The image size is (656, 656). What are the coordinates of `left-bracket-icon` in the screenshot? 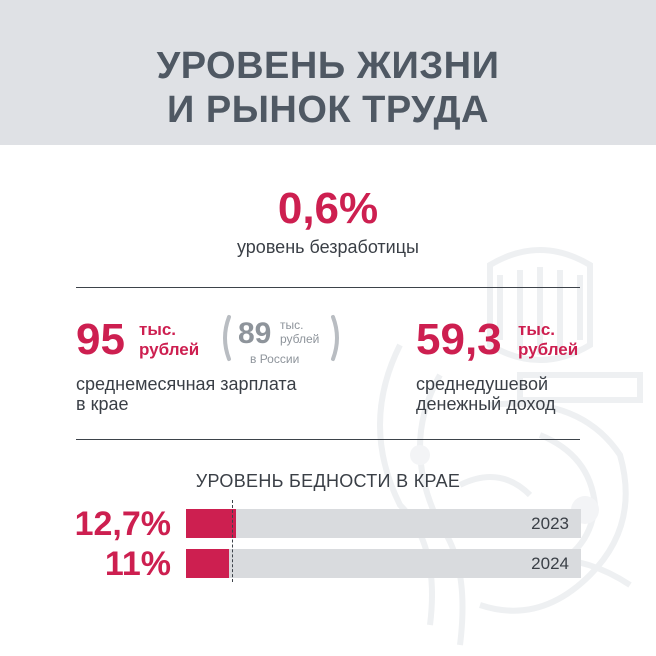 It's located at (227, 338).